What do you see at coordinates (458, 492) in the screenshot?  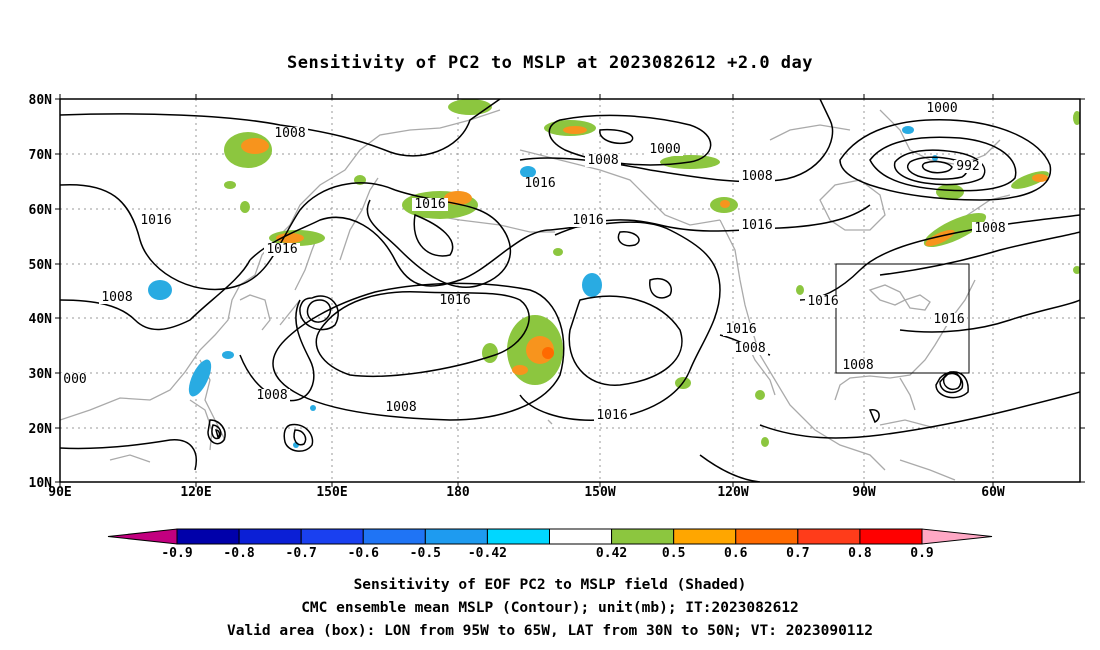 I see `longitude-label: 180` at bounding box center [458, 492].